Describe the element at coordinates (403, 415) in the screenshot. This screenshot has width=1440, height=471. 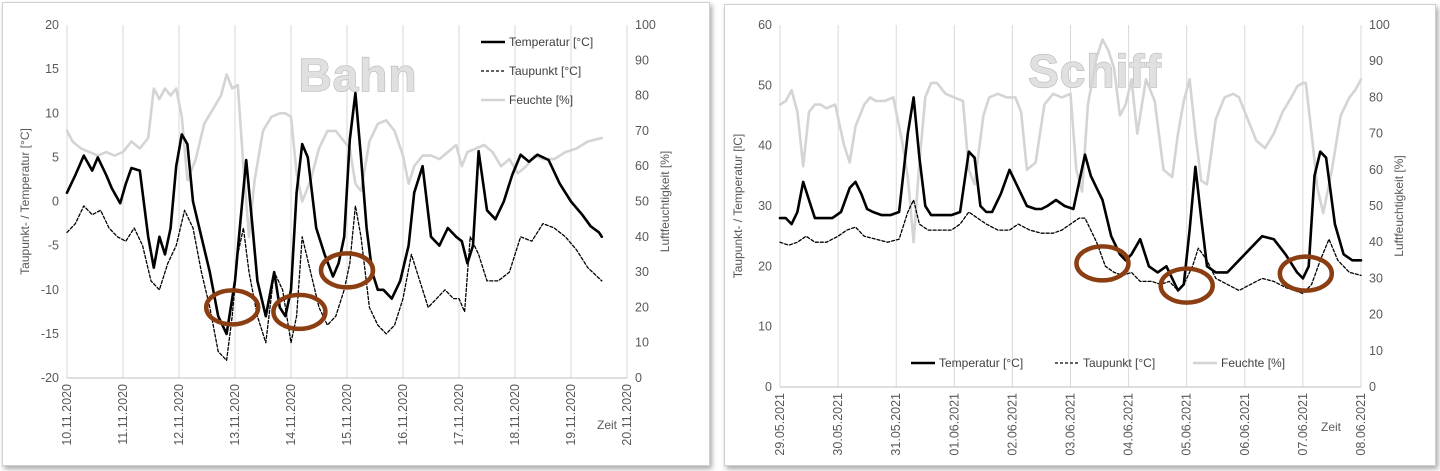
I see `x-tick-label: 16.11.2020` at that location.